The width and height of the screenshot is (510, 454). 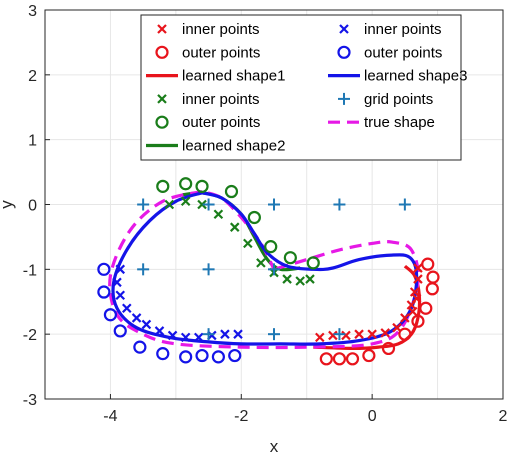 I want to click on x-axis-label: x, so click(x=274, y=445).